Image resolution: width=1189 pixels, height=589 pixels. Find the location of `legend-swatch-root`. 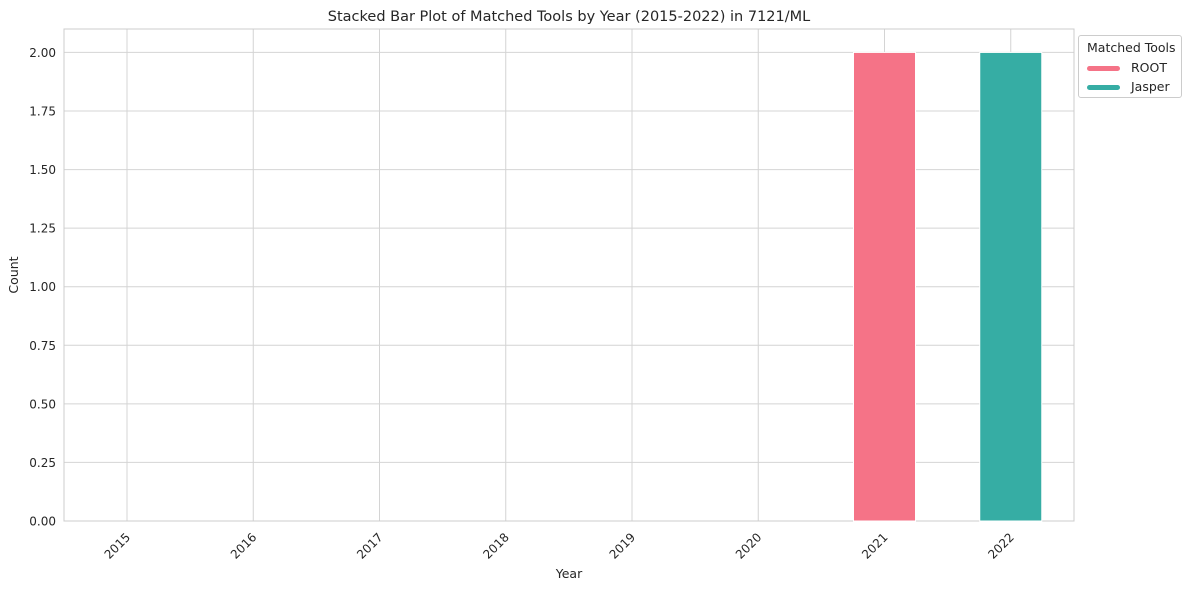

legend-swatch-root is located at coordinates (1103, 68).